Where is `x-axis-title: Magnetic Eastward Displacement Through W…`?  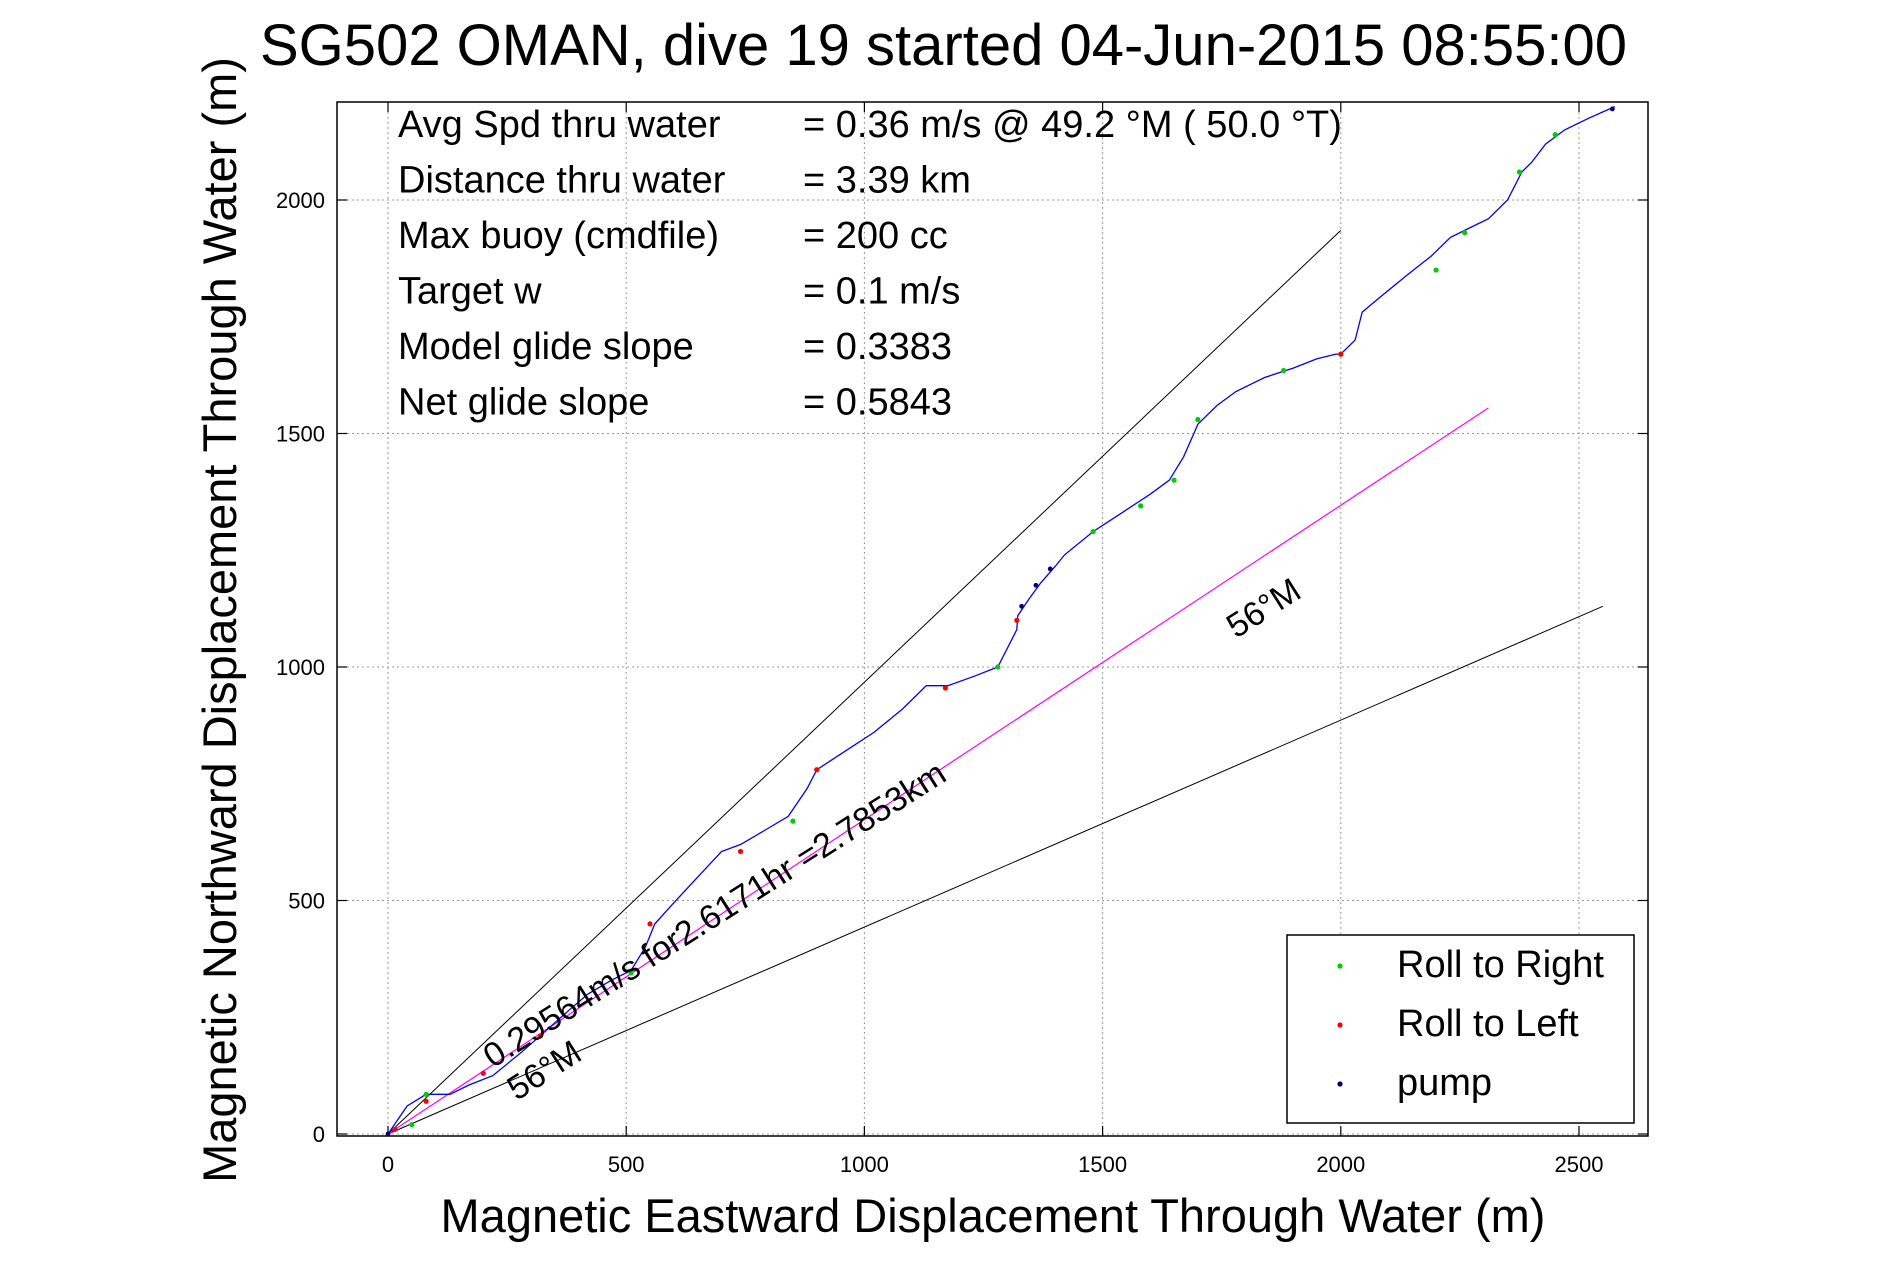 x-axis-title: Magnetic Eastward Displacement Through W… is located at coordinates (993, 1215).